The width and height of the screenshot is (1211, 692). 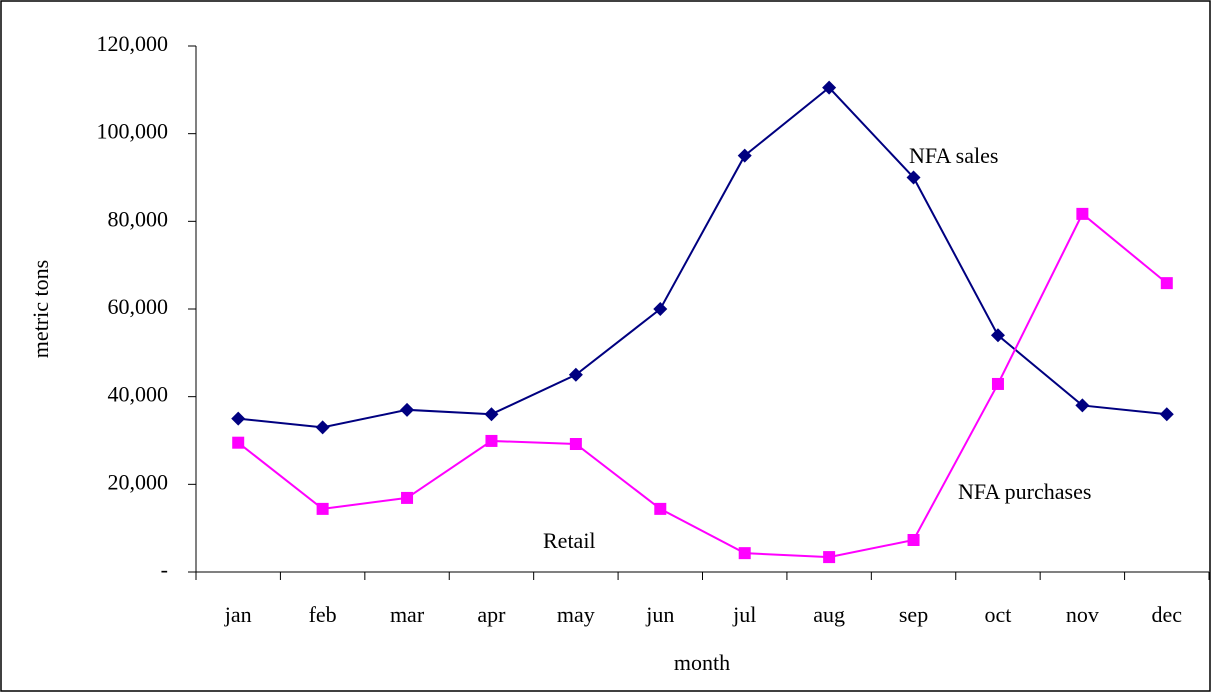 What do you see at coordinates (491, 614) in the screenshot?
I see `x-tick-label: apr` at bounding box center [491, 614].